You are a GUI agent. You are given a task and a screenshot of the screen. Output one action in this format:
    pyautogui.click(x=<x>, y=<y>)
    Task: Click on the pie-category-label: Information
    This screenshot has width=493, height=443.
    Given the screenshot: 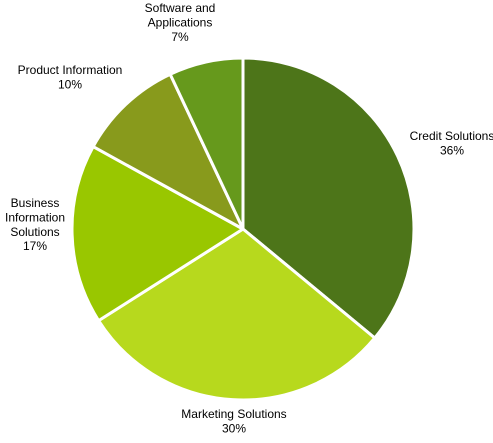 What is the action you would take?
    pyautogui.click(x=35, y=217)
    